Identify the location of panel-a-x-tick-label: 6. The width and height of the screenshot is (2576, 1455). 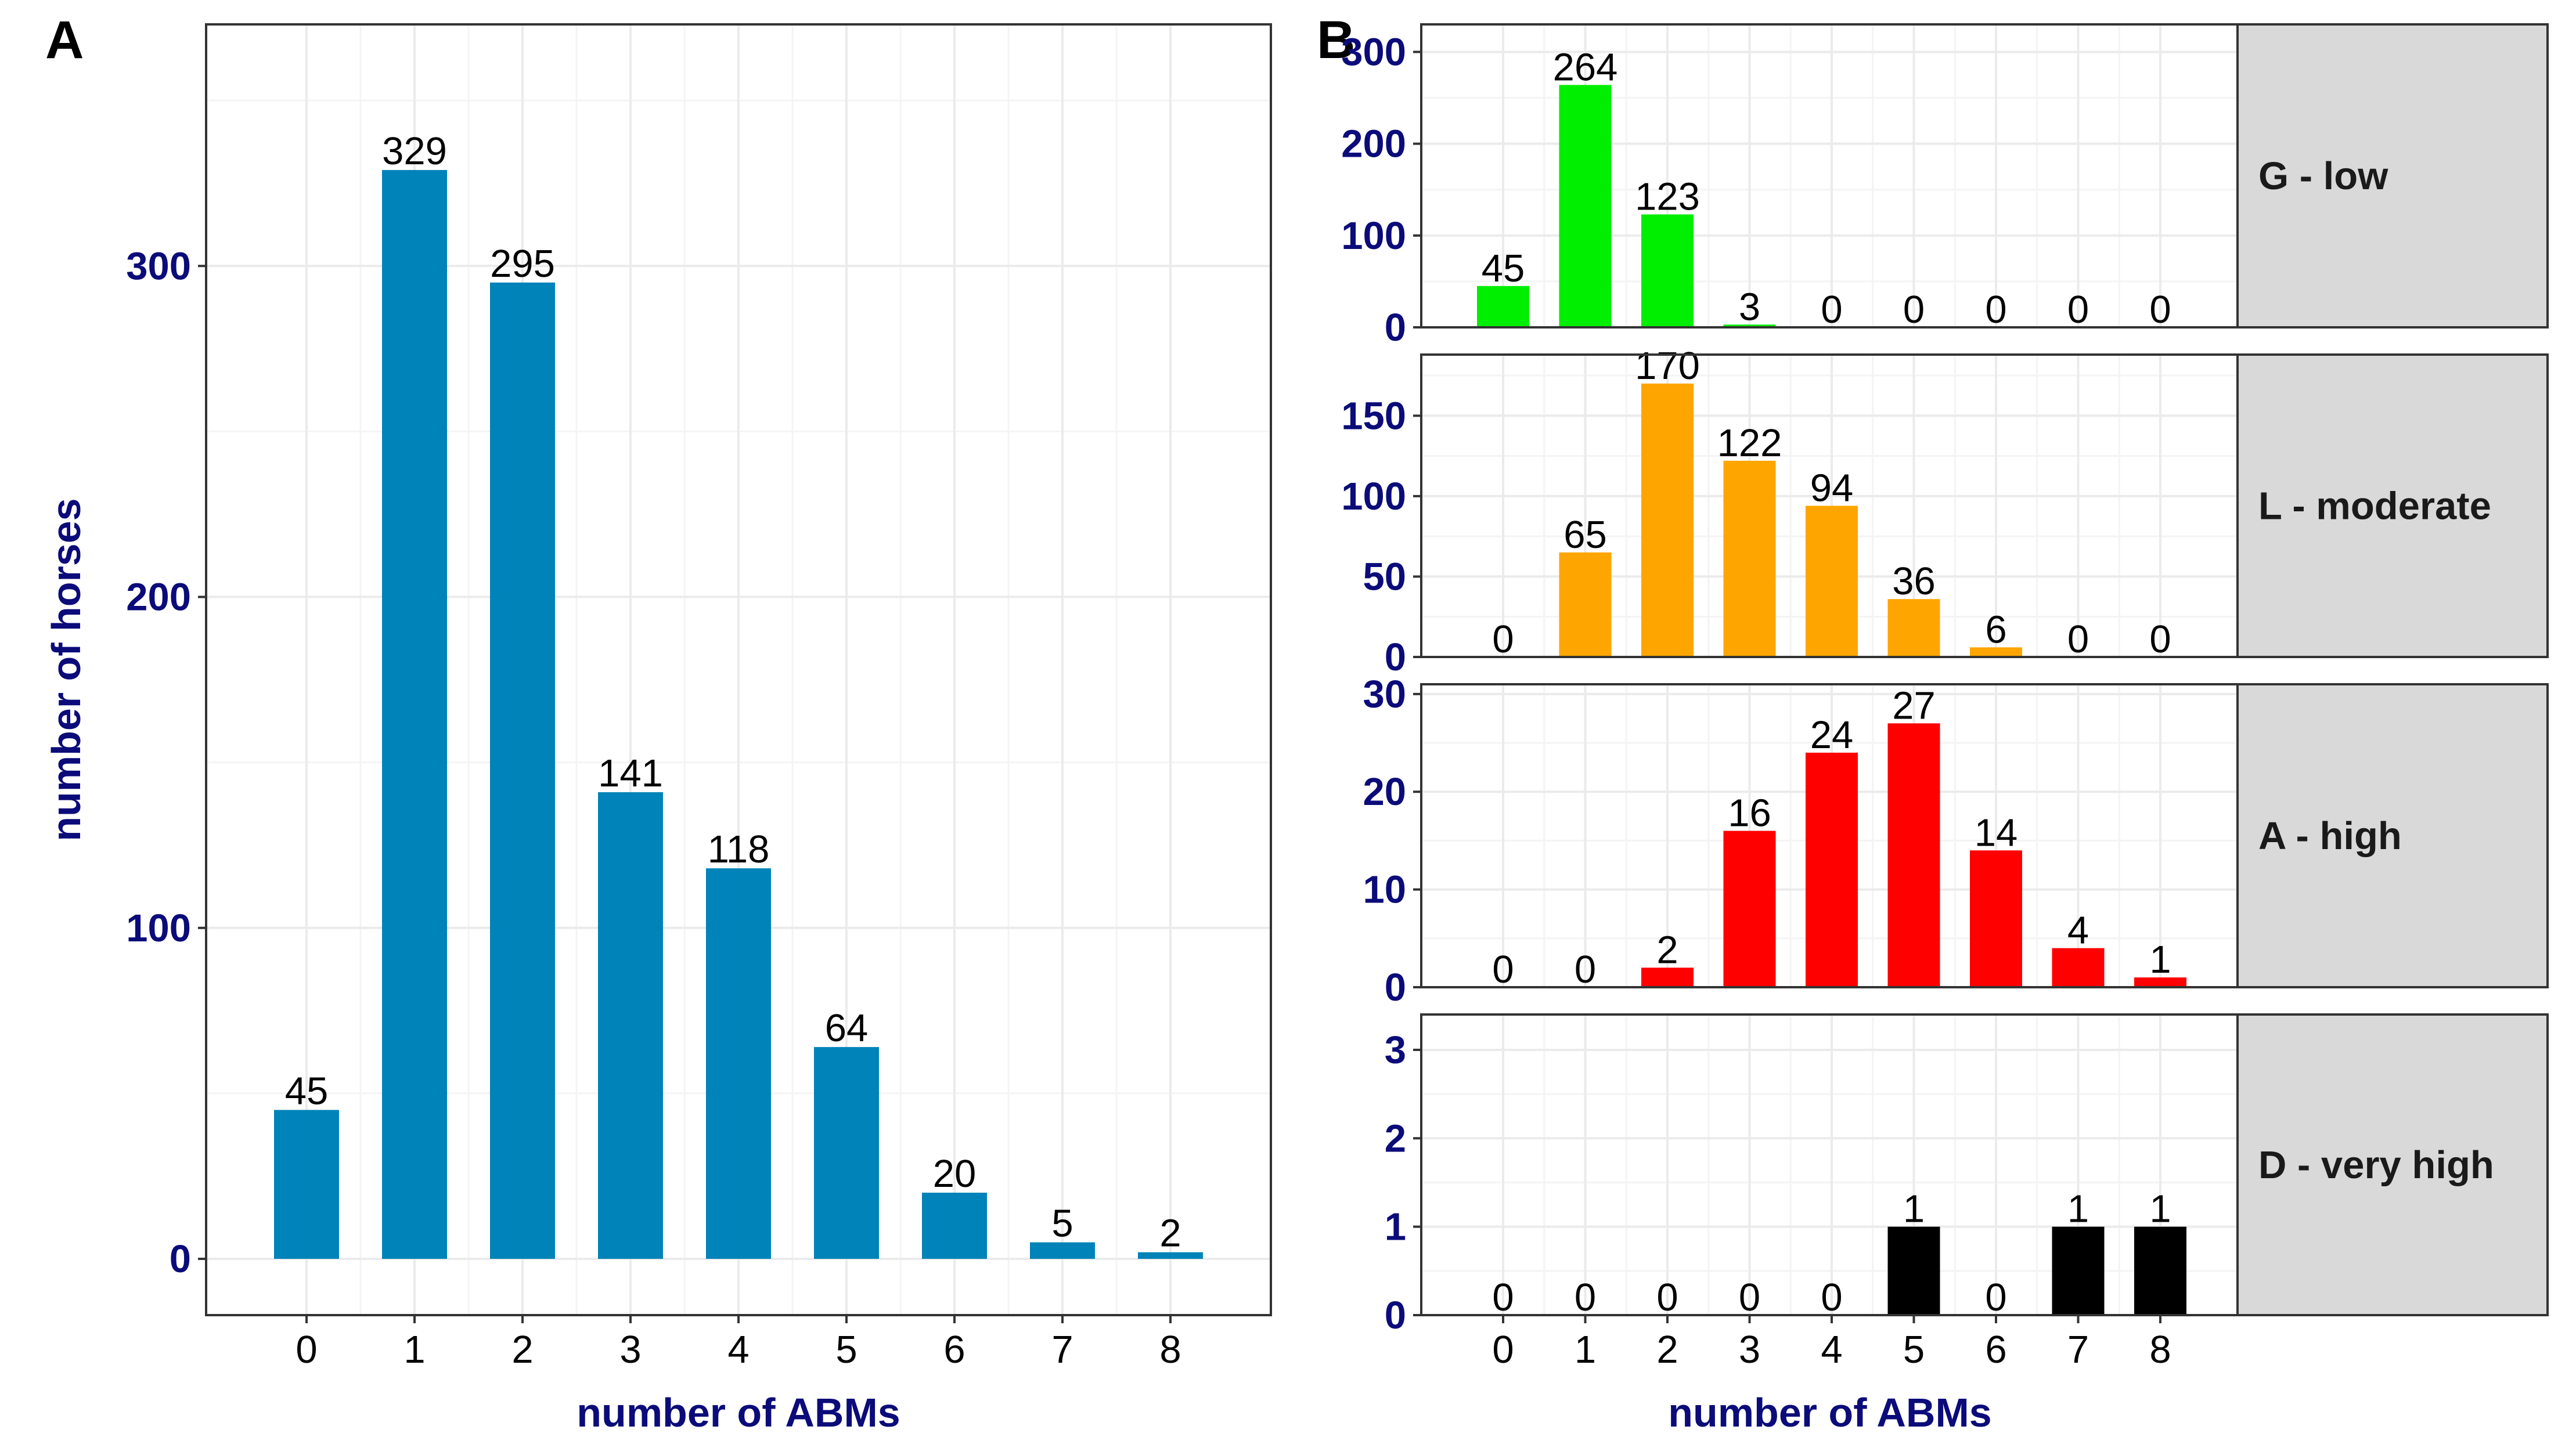
(954, 1349).